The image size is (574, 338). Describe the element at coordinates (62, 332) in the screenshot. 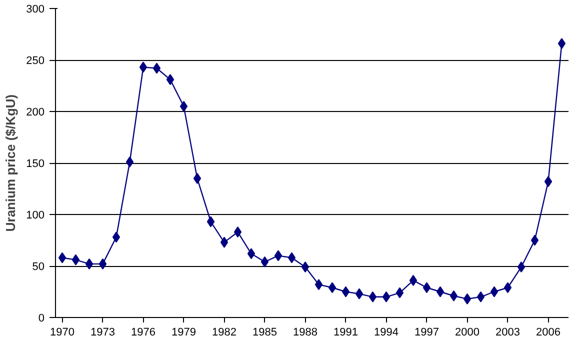

I see `x-tick-label: 1970` at that location.